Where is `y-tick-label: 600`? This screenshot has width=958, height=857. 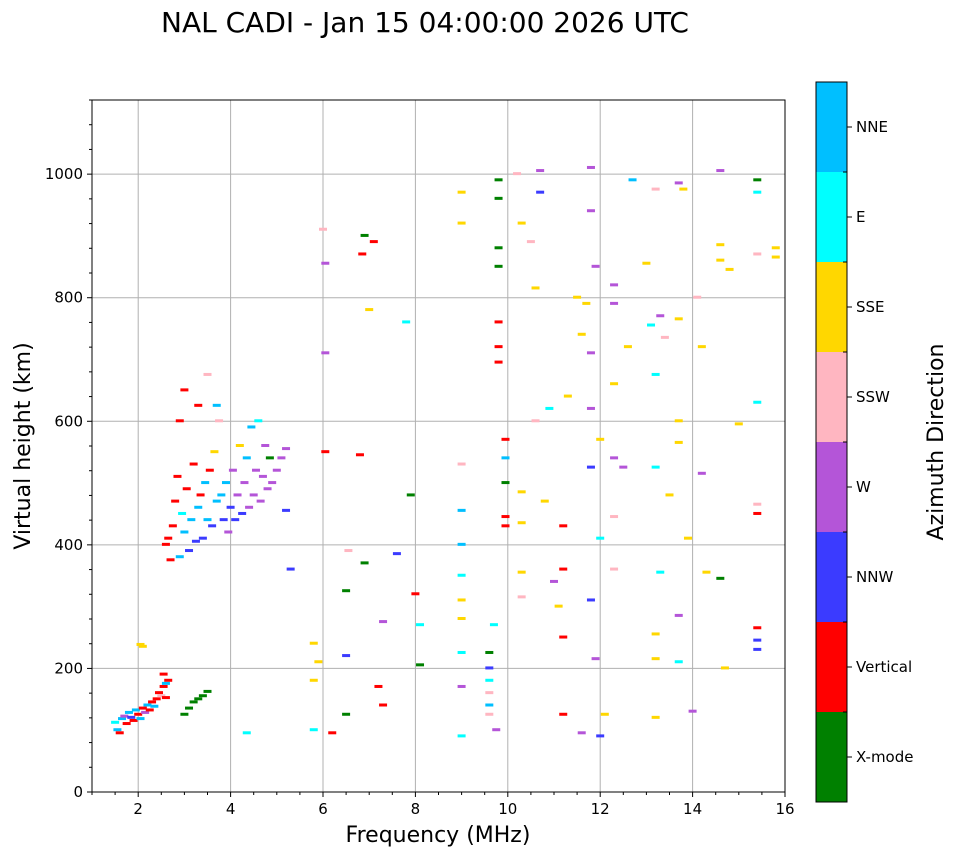 y-tick-label: 600 is located at coordinates (68, 421).